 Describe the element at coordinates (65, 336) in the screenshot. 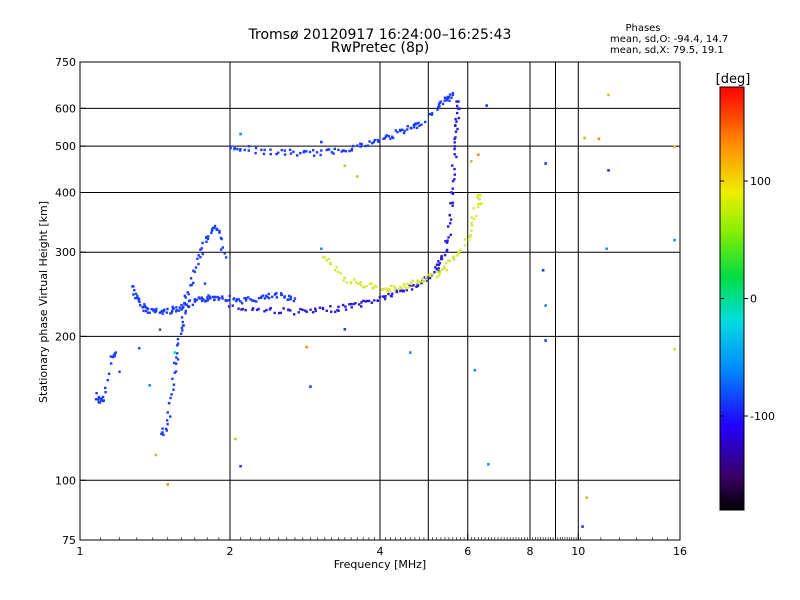

I see `y-tick-label: 200` at that location.